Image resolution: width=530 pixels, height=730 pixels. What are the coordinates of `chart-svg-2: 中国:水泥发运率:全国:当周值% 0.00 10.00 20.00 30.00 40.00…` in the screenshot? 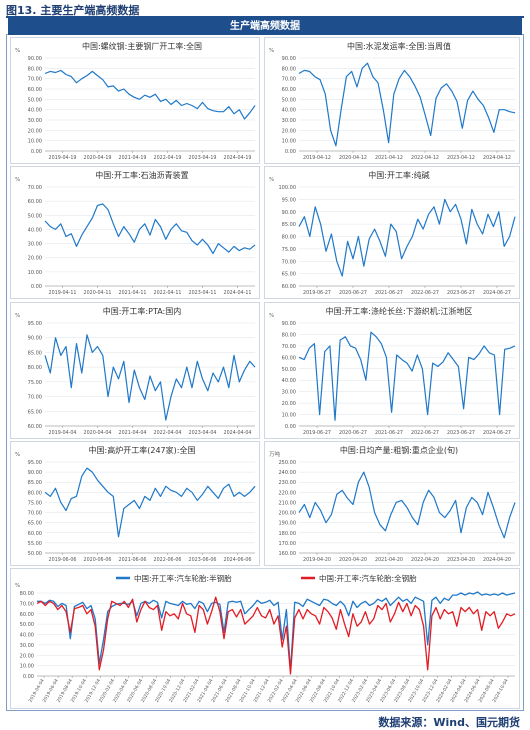 It's located at (392, 101).